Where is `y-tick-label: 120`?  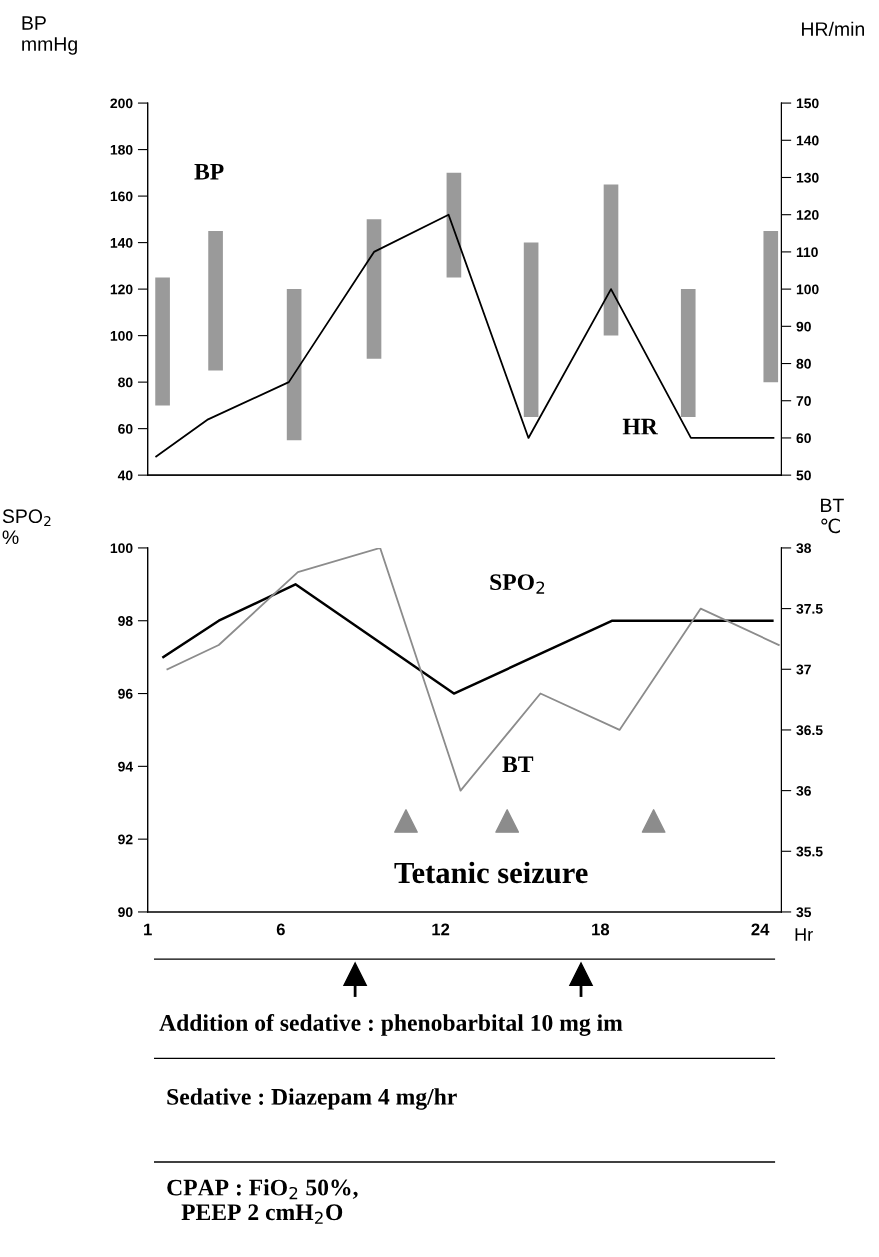
y-tick-label: 120 is located at coordinates (121, 289).